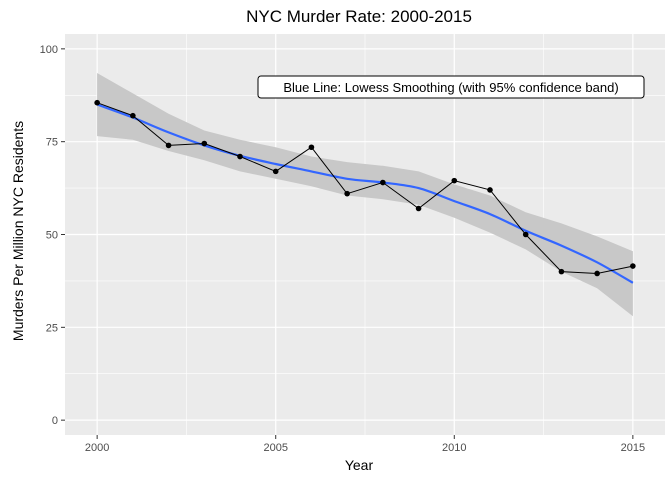  I want to click on x-tick-label: 2000, so click(97, 448).